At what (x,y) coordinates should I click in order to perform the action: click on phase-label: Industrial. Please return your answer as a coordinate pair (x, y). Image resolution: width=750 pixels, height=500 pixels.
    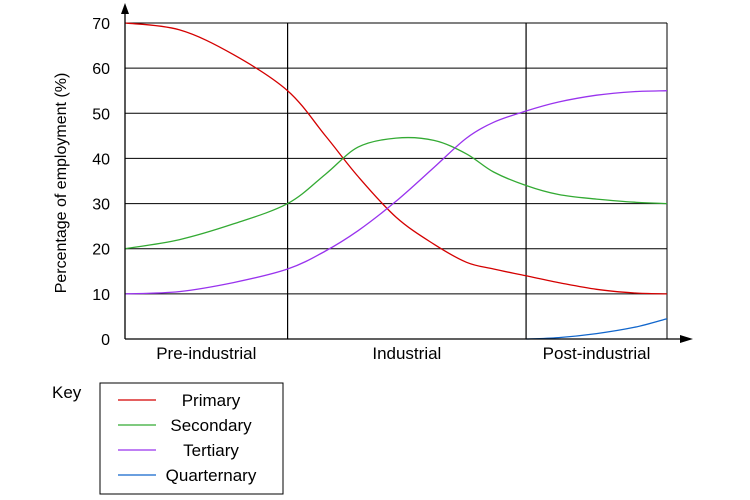
    Looking at the image, I should click on (406, 353).